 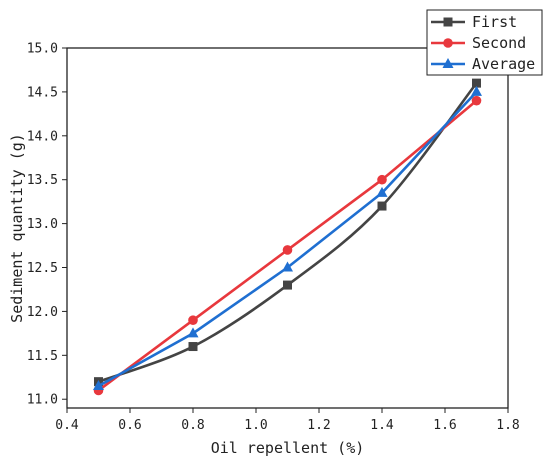 I want to click on y-tick-label: 12.5, so click(x=42, y=268).